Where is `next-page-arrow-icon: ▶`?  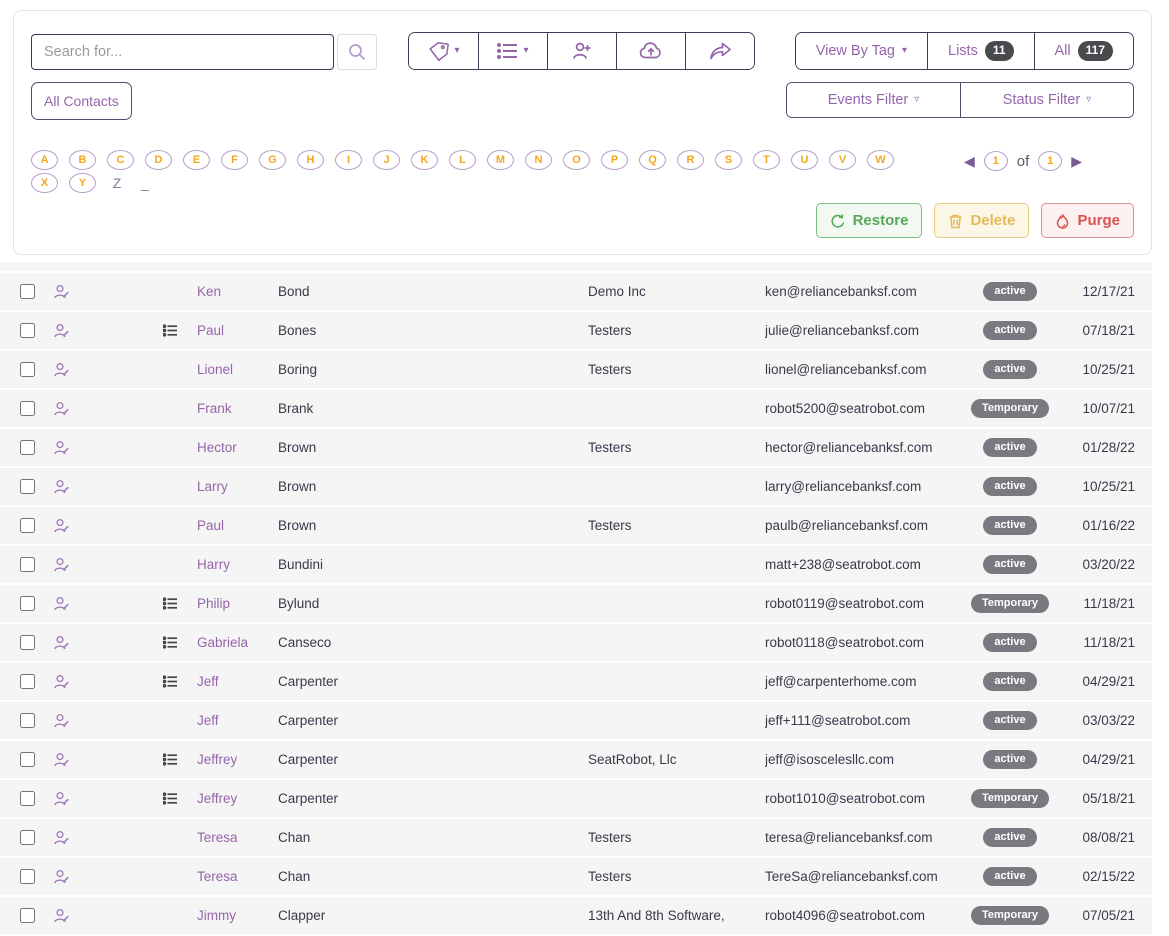
next-page-arrow-icon: ▶ is located at coordinates (1077, 161).